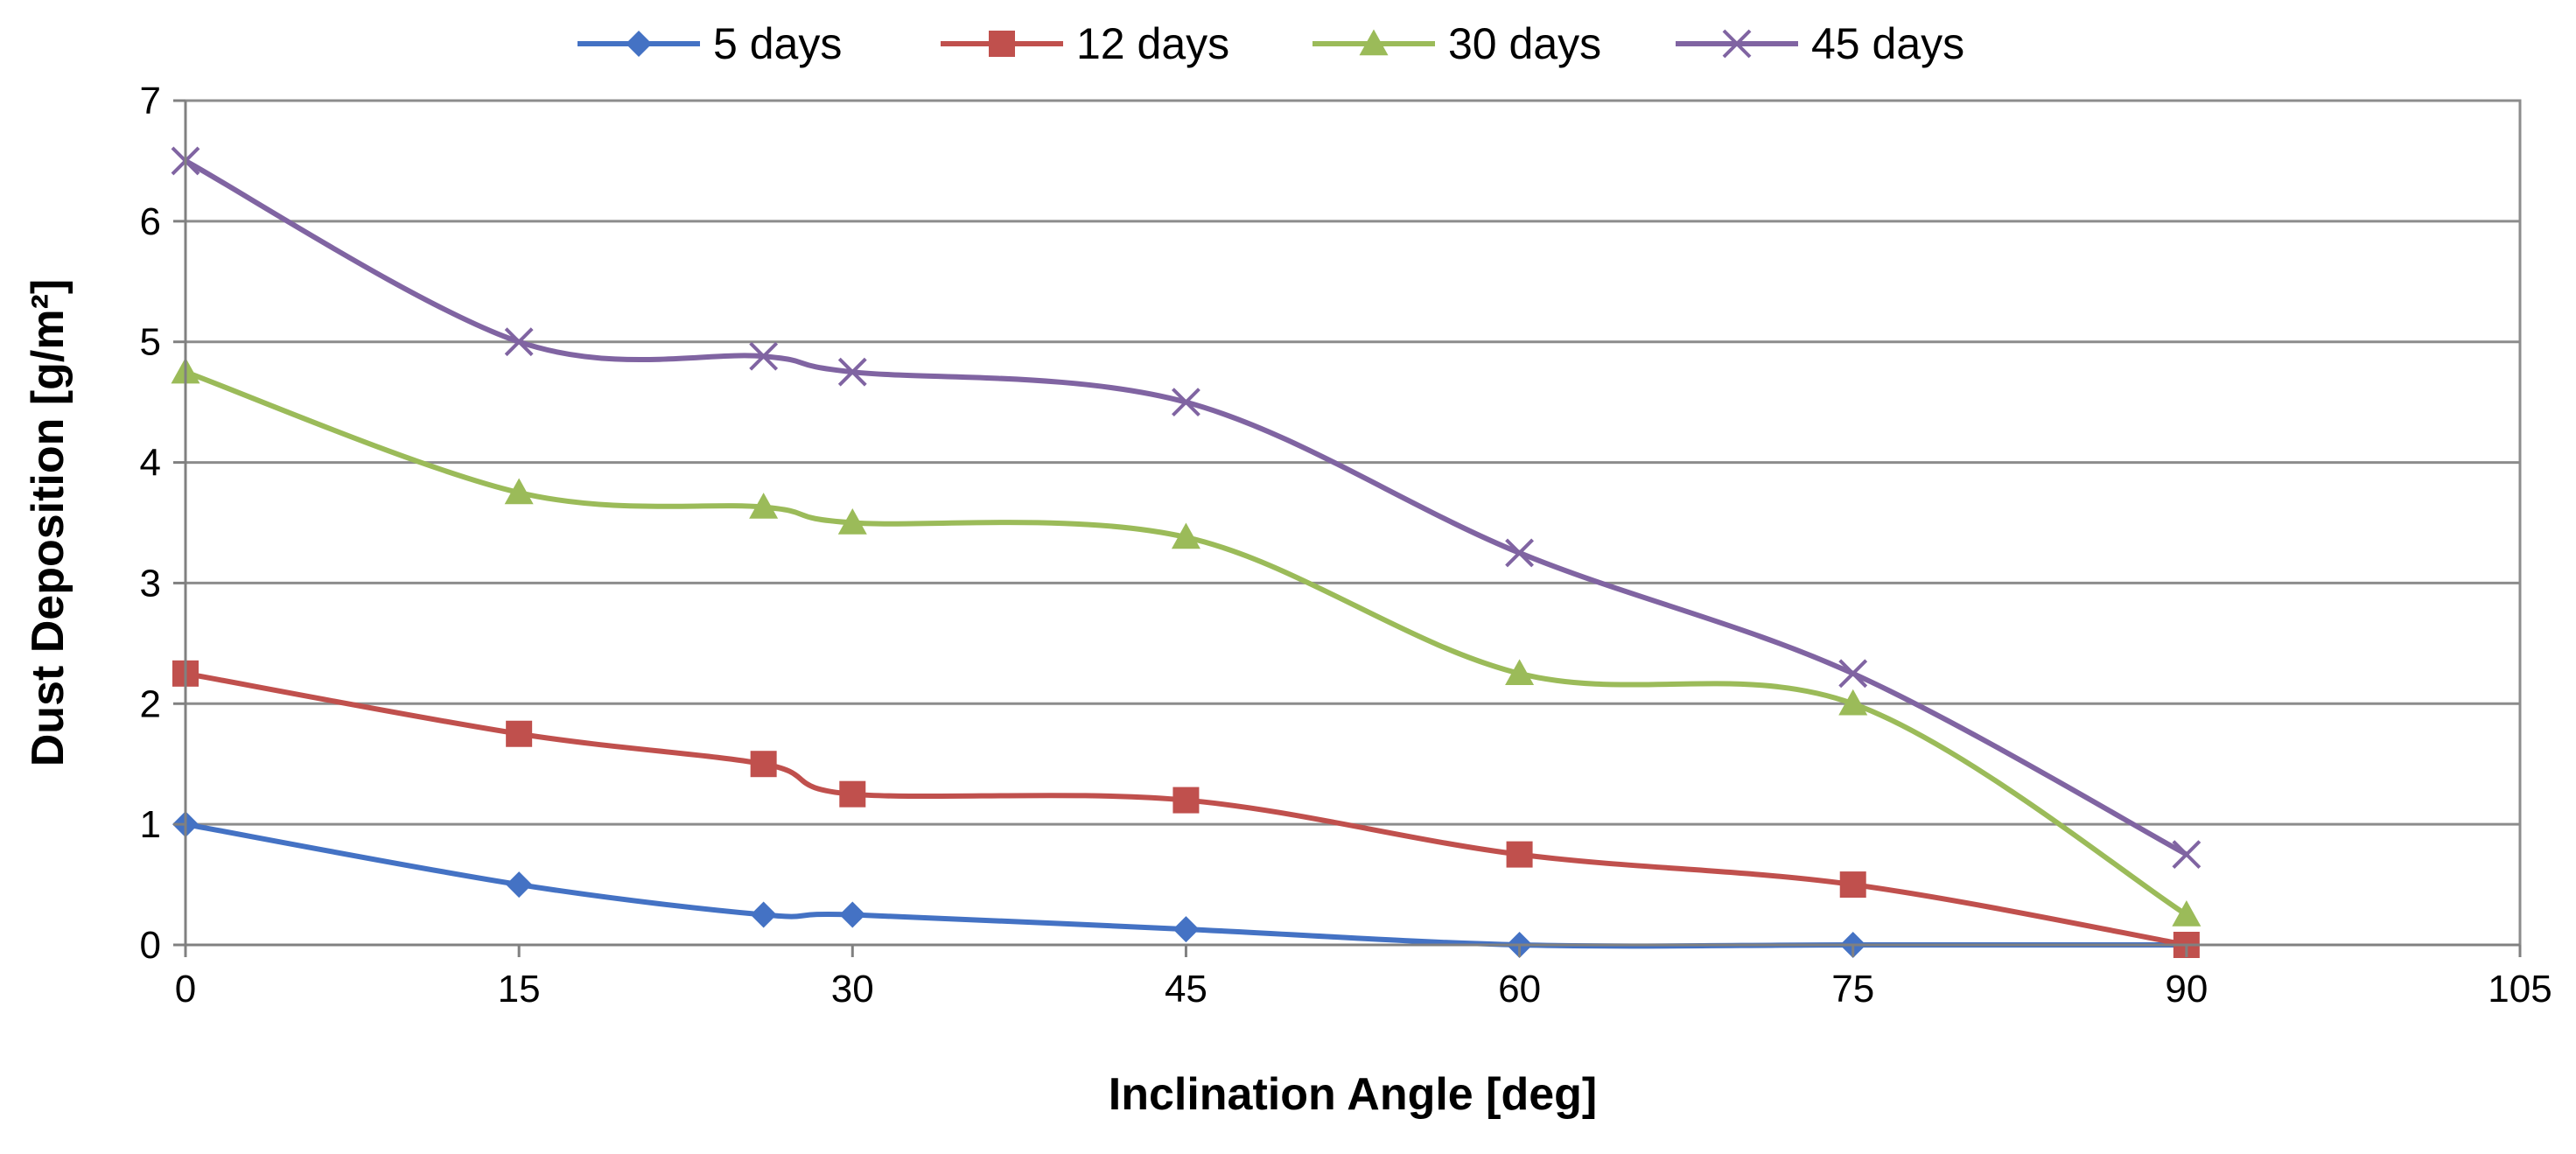 This screenshot has width=2576, height=1154. What do you see at coordinates (1519, 989) in the screenshot?
I see `x-tick-label: 60` at bounding box center [1519, 989].